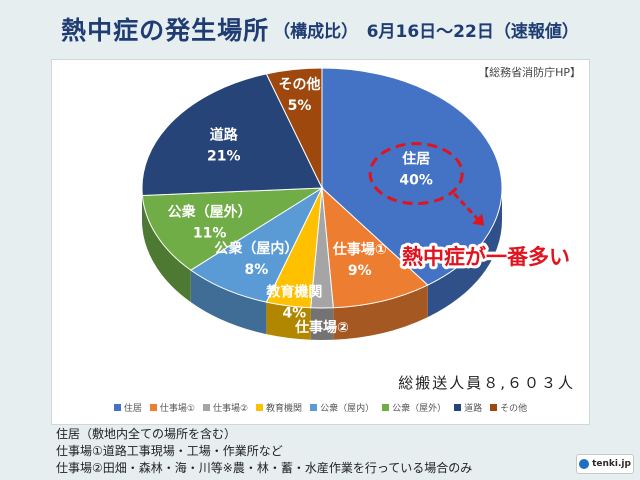 Image resolution: width=640 pixels, height=480 pixels. What do you see at coordinates (322, 349) in the screenshot?
I see `slice-percent-label: 2%` at bounding box center [322, 349].